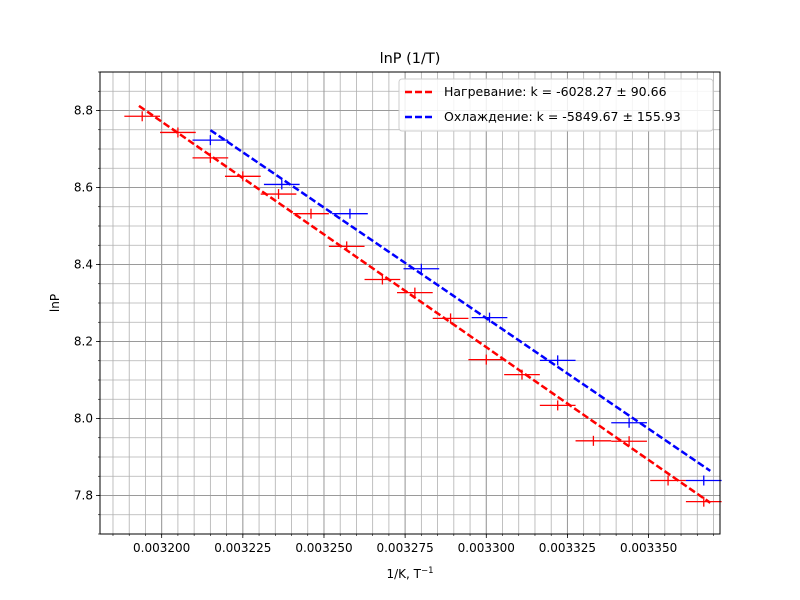 Image resolution: width=800 pixels, height=600 pixels. Describe the element at coordinates (567, 548) in the screenshot. I see `x-tick-label: 0.003325` at that location.